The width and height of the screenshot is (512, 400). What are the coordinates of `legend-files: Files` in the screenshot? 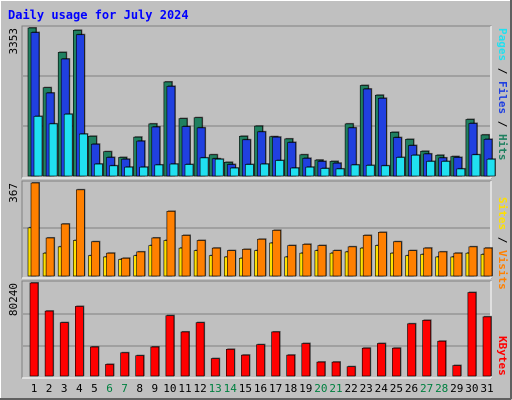 It's located at (502, 97).